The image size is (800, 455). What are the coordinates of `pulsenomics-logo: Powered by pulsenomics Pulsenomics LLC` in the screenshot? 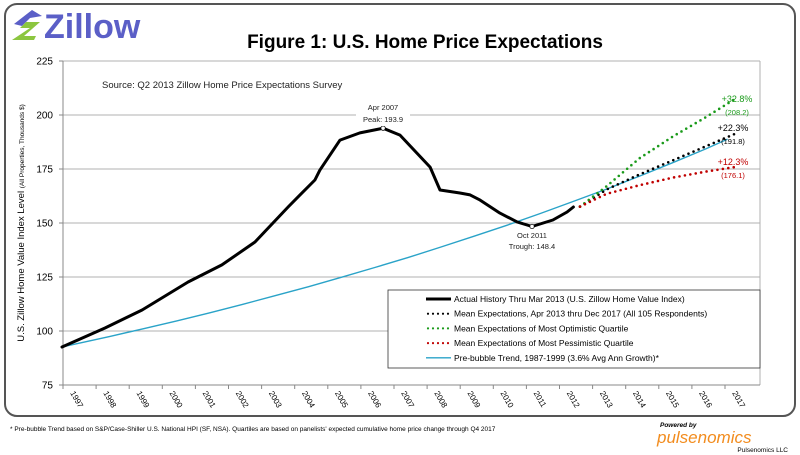 It's located at (722, 438).